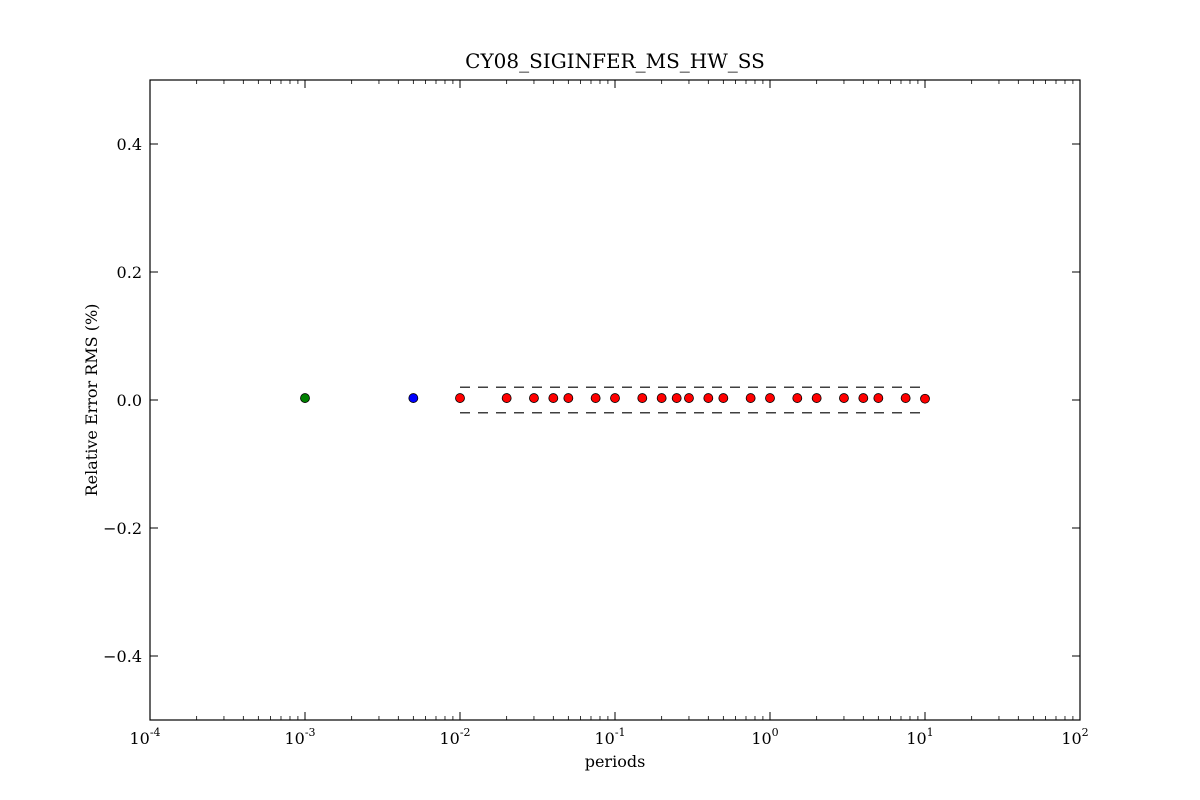 The width and height of the screenshot is (1200, 800). I want to click on y-tick-label: −0.2, so click(122, 528).